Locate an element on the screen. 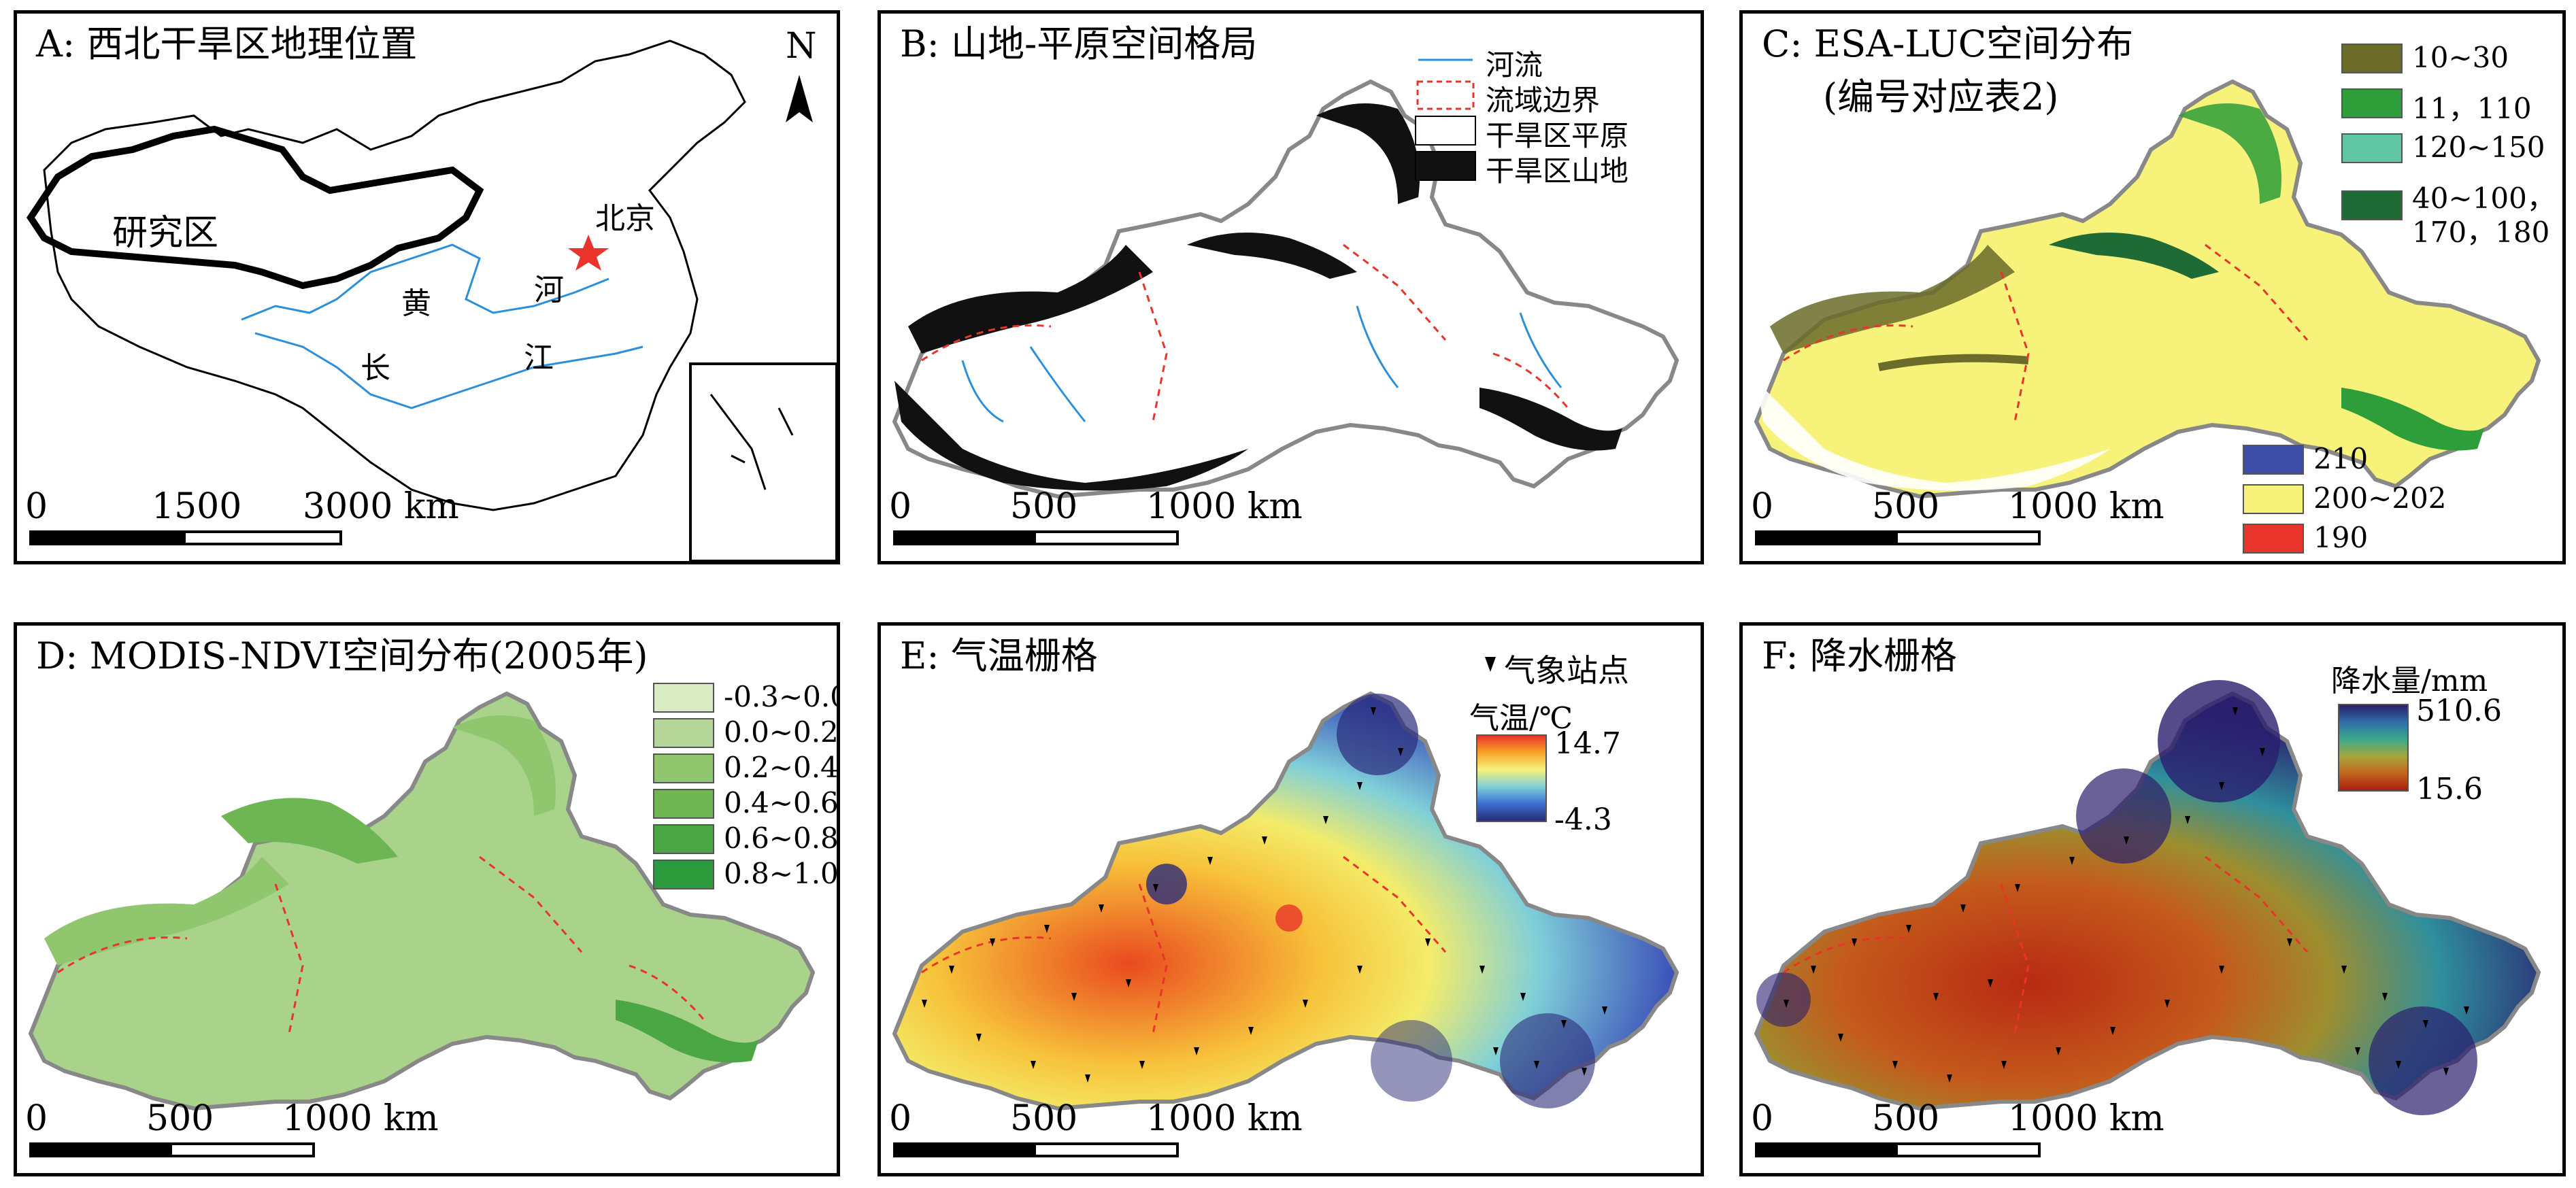 The width and height of the screenshot is (2576, 1188). legend-item-river: 河流 is located at coordinates (1480, 65).